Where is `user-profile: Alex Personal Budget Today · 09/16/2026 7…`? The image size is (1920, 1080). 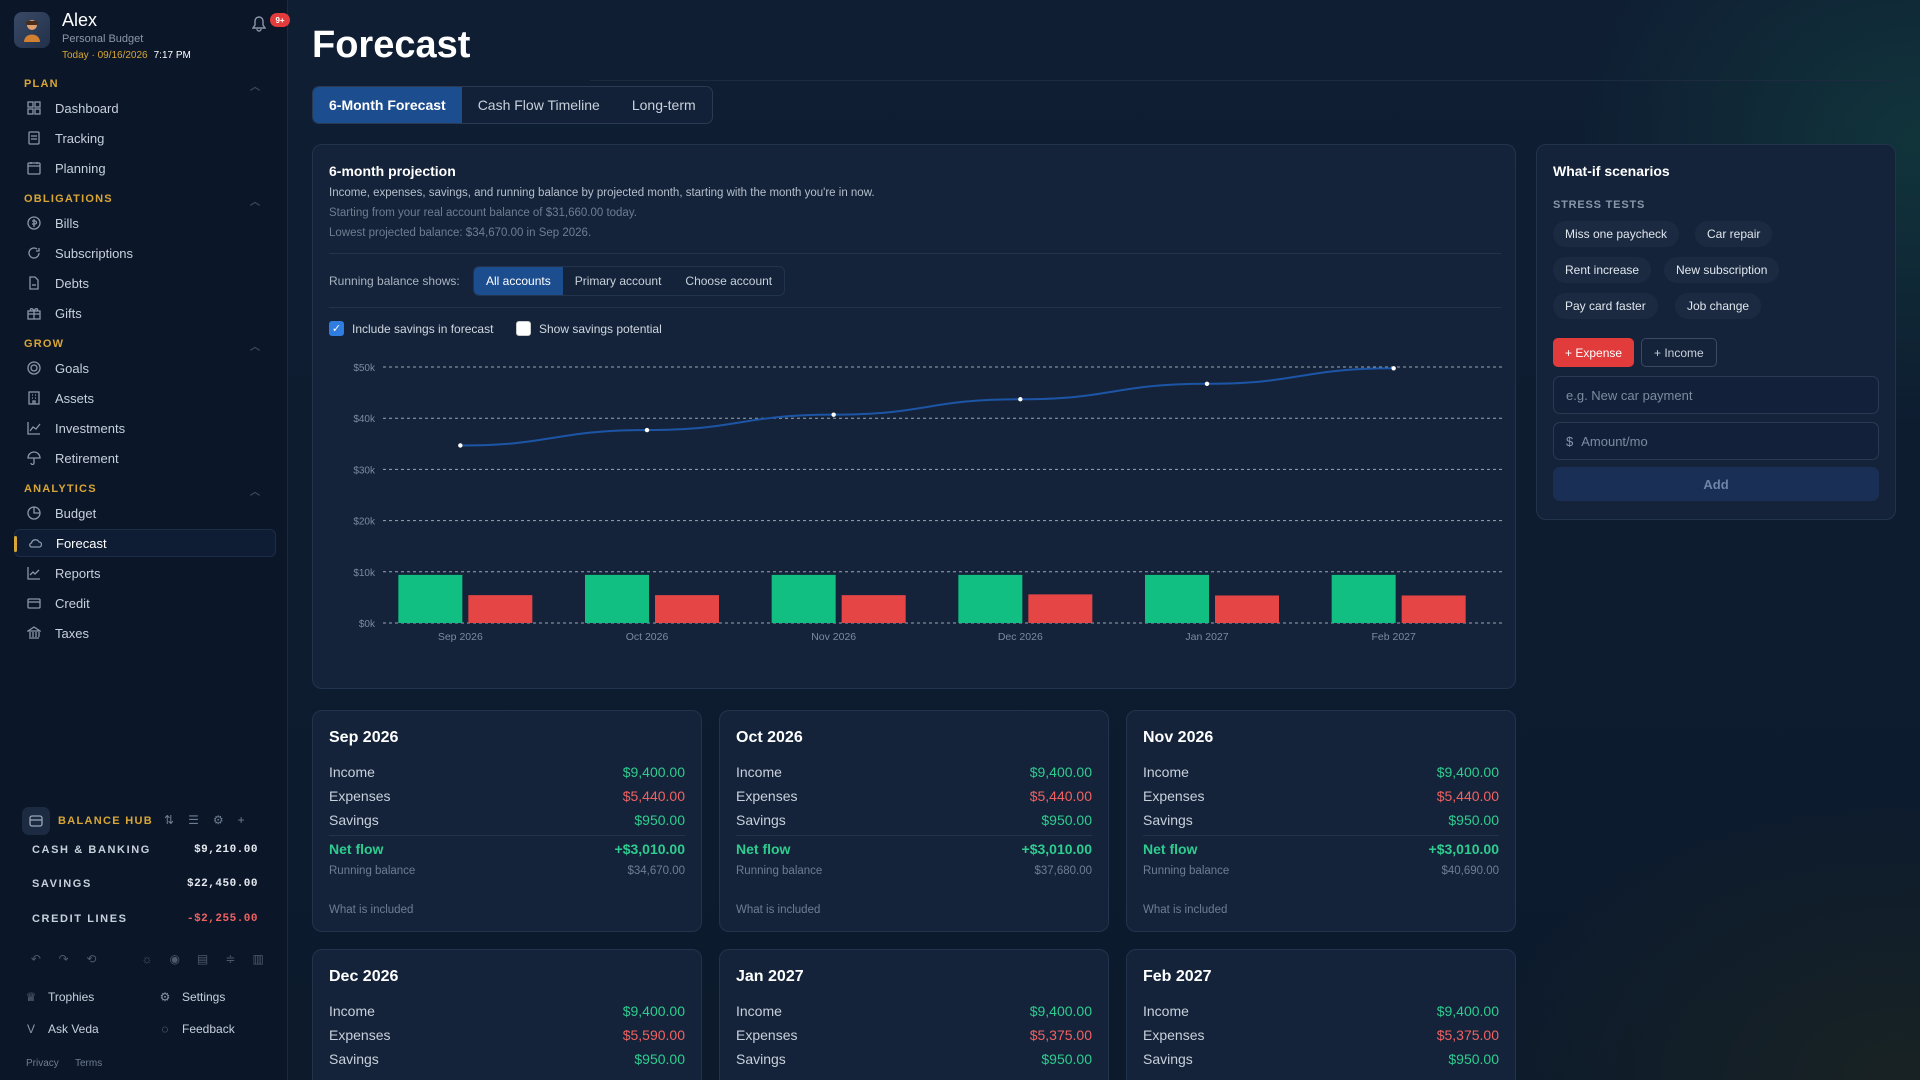 user-profile: Alex Personal Budget Today · 09/16/2026 7… is located at coordinates (152, 39).